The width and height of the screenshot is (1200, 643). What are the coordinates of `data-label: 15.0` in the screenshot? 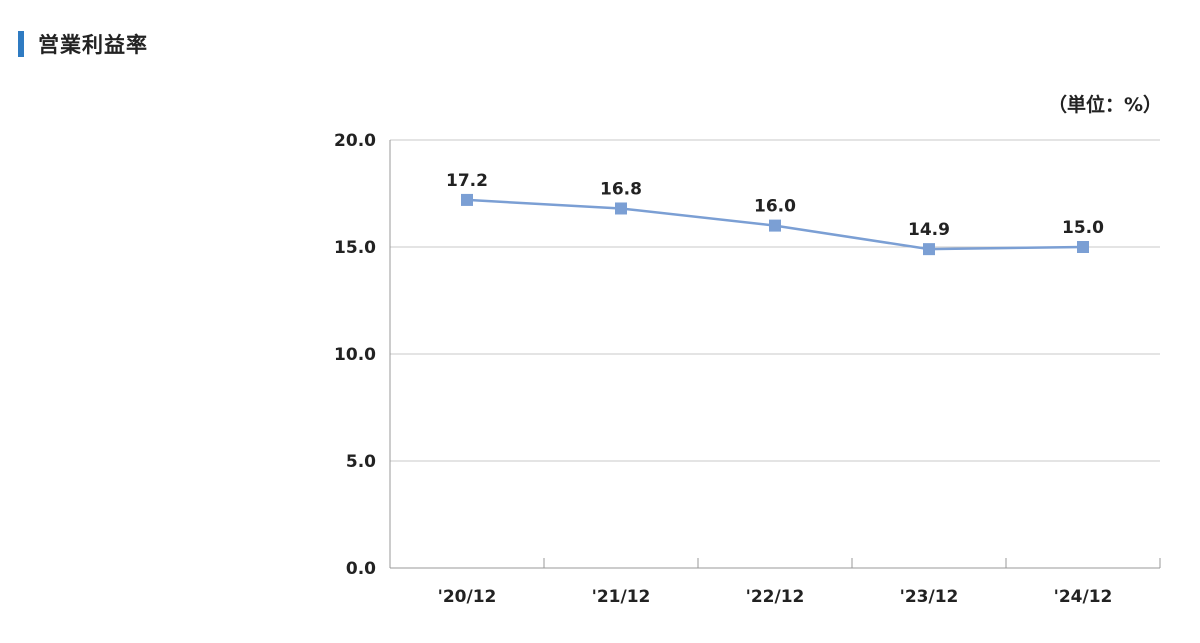 It's located at (1083, 228).